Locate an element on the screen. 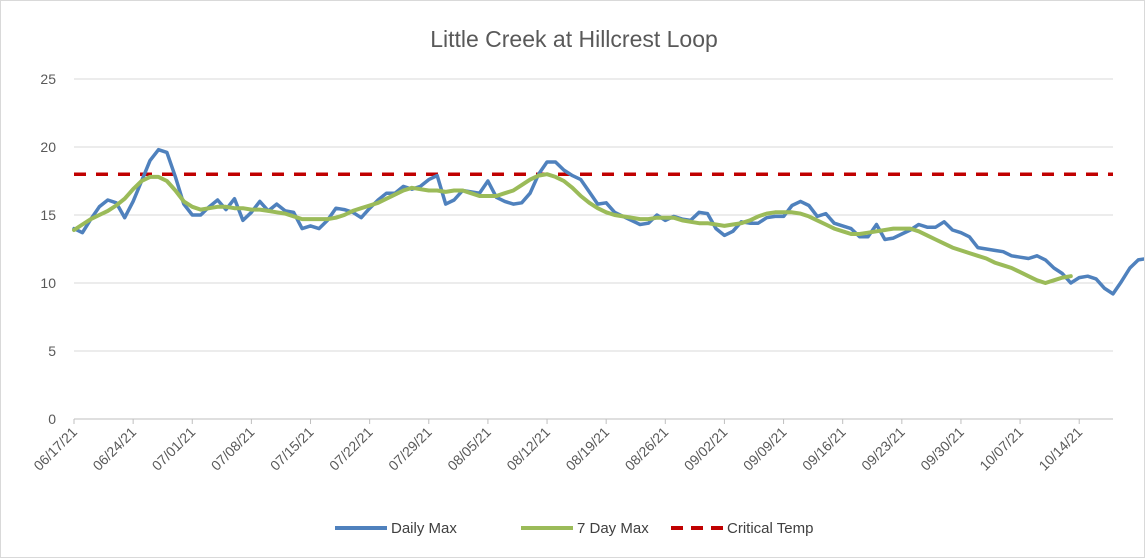 Image resolution: width=1145 pixels, height=558 pixels. legend-label: 7 Day Max is located at coordinates (613, 528).